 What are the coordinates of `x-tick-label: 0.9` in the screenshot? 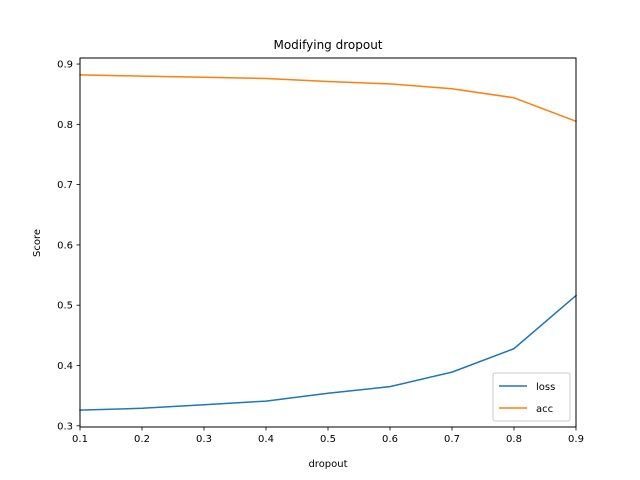 It's located at (576, 439).